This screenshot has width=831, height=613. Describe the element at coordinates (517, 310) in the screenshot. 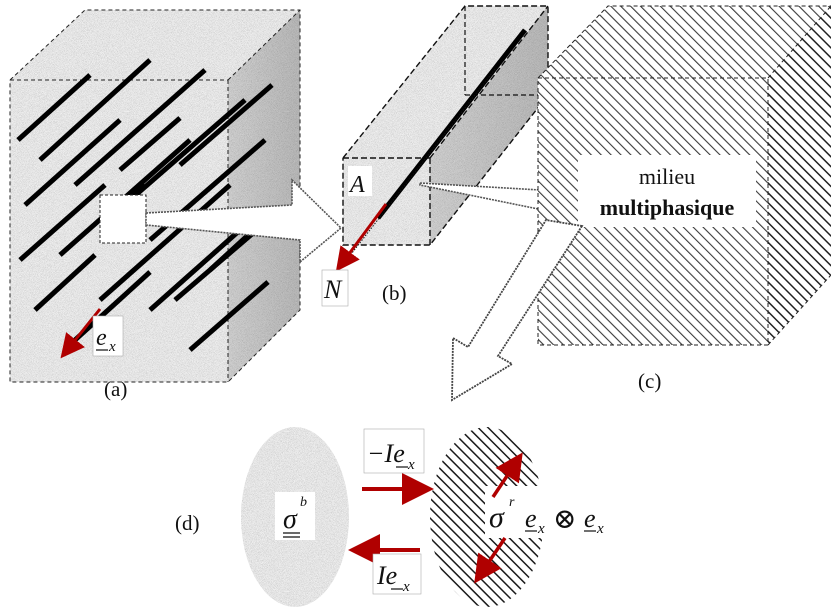

I see `decompose-arrow-c-d` at that location.